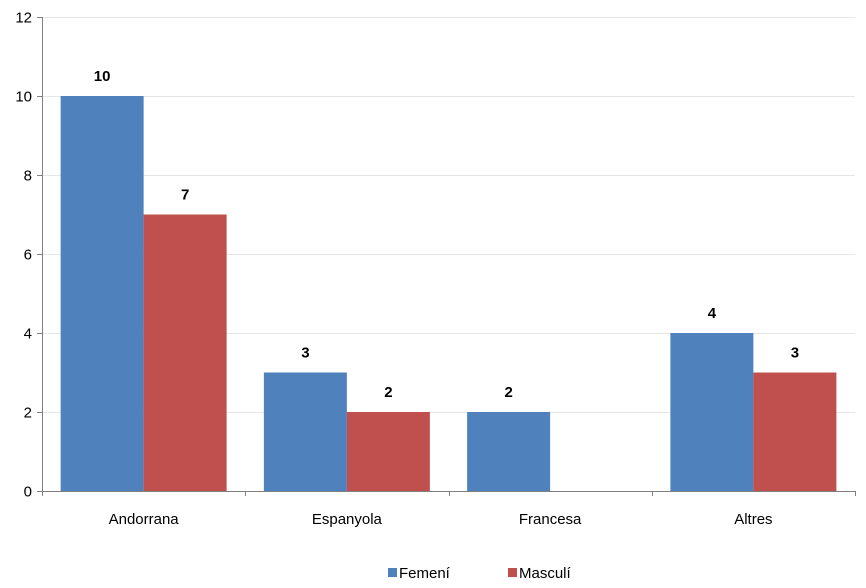  I want to click on data-label: 10, so click(102, 76).